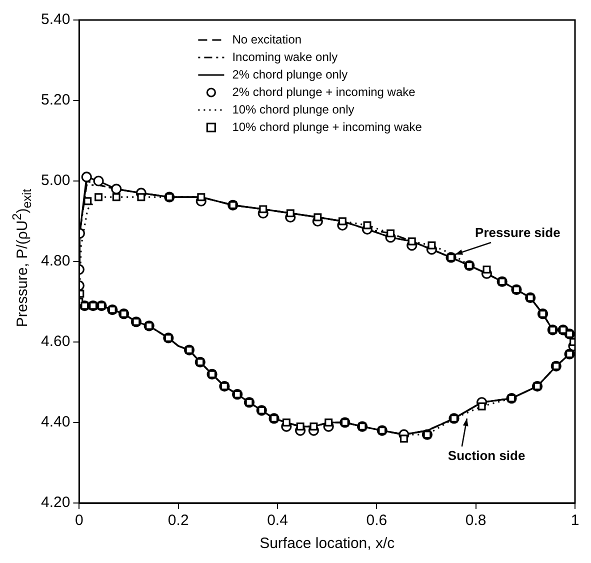  What do you see at coordinates (55, 19) in the screenshot?
I see `y-tick-label: 5.40` at bounding box center [55, 19].